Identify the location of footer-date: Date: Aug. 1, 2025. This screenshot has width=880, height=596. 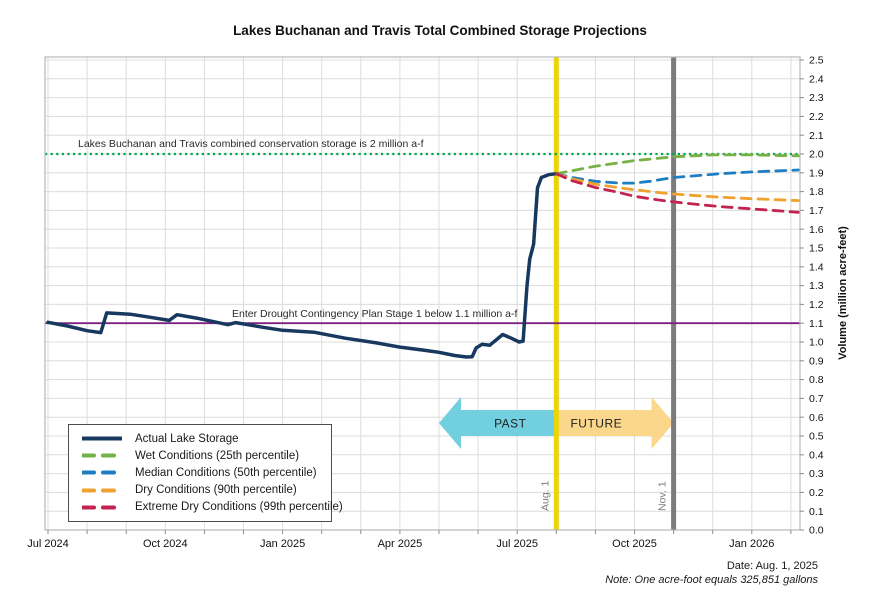
(772, 566).